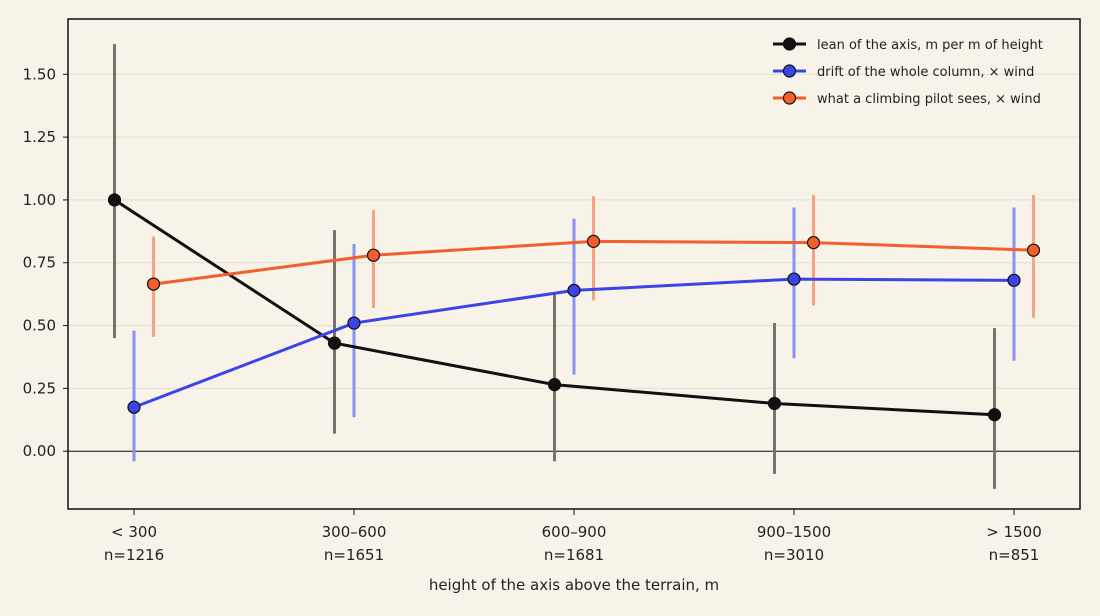 The image size is (1100, 616). What do you see at coordinates (134, 532) in the screenshot?
I see `x-tick-label: < 300` at bounding box center [134, 532].